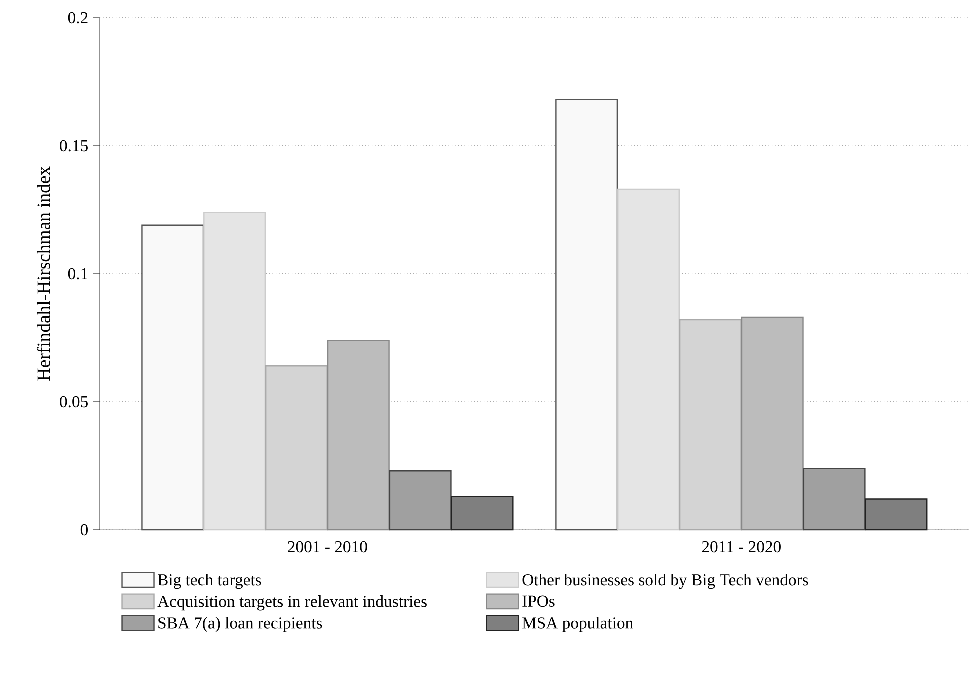 This screenshot has height=673, width=974. Describe the element at coordinates (578, 624) in the screenshot. I see `legend-label: MSA population` at that location.